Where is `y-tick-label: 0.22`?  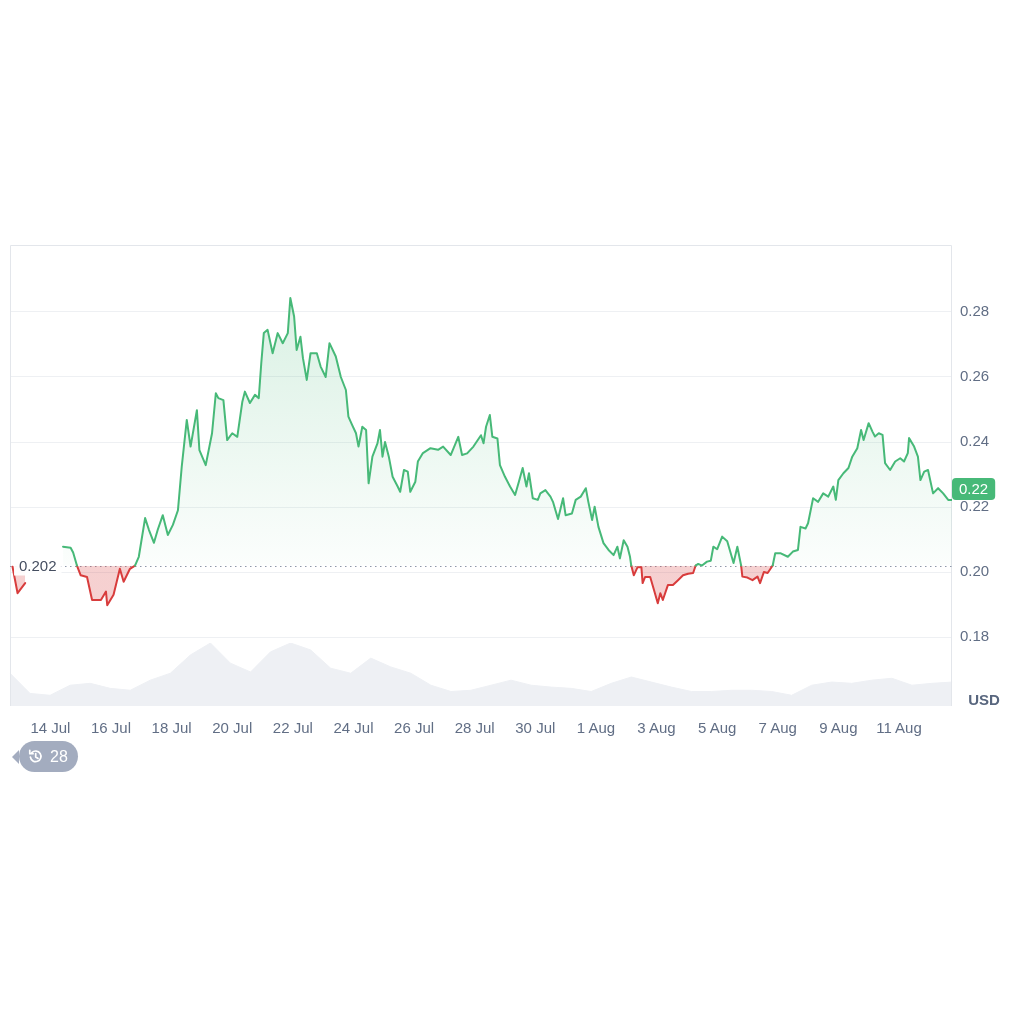 y-tick-label: 0.22 is located at coordinates (975, 506).